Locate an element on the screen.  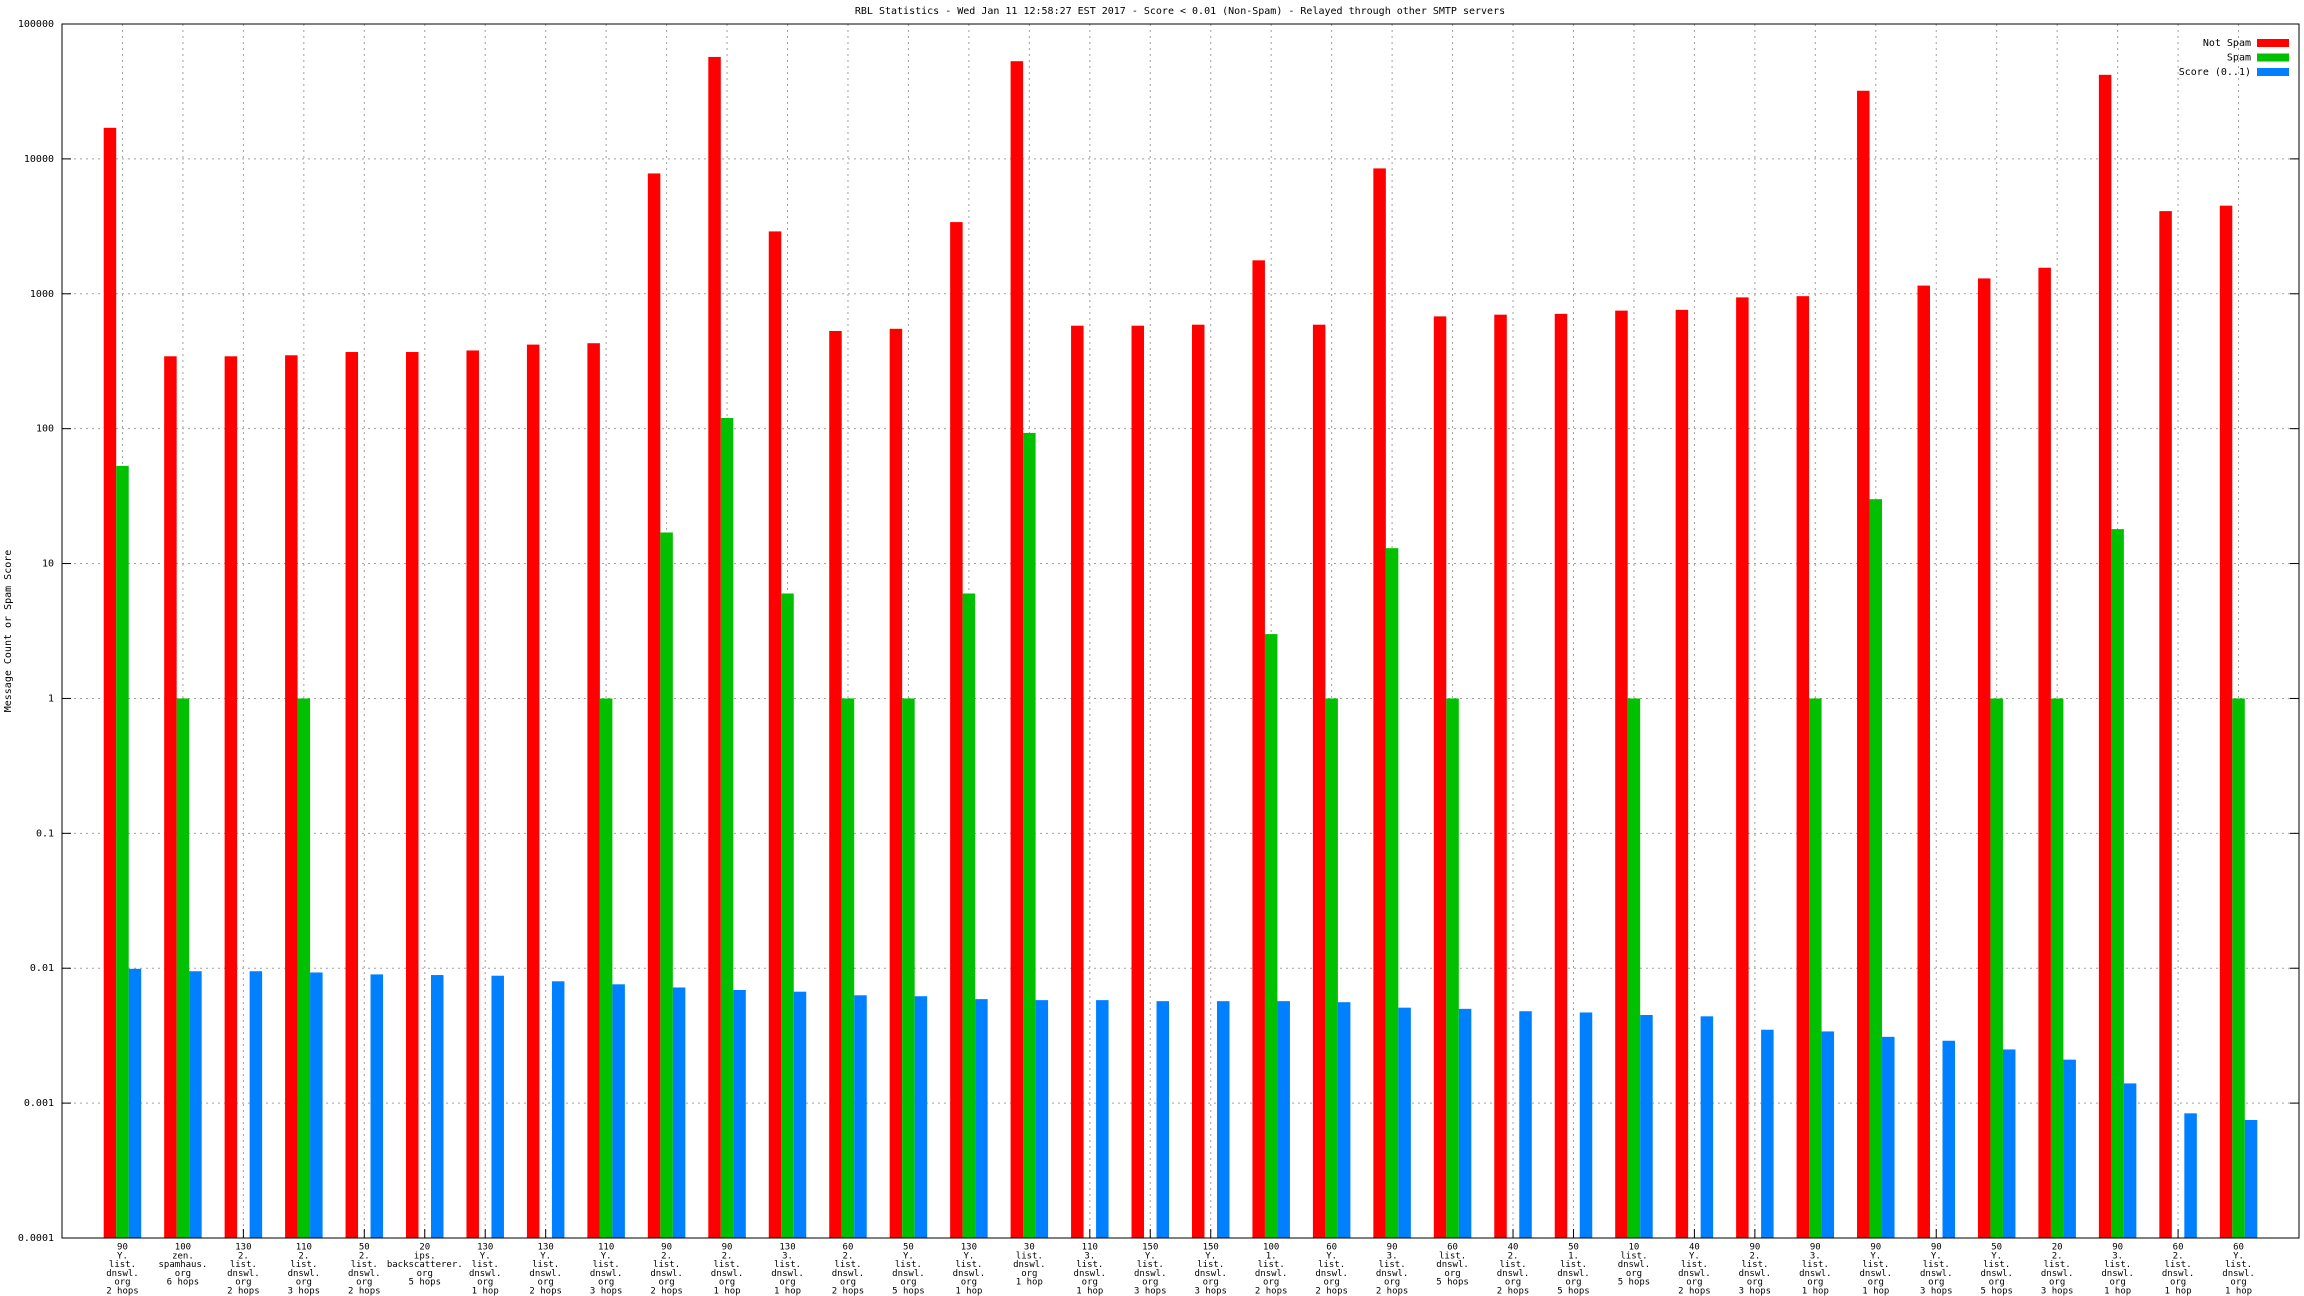
x-tick-label: 110 is located at coordinates (1090, 1248).